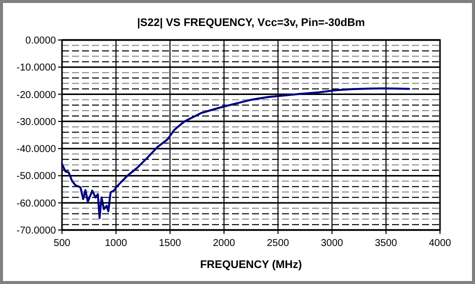 The width and height of the screenshot is (475, 284). I want to click on x-tick-label: 3000, so click(332, 243).